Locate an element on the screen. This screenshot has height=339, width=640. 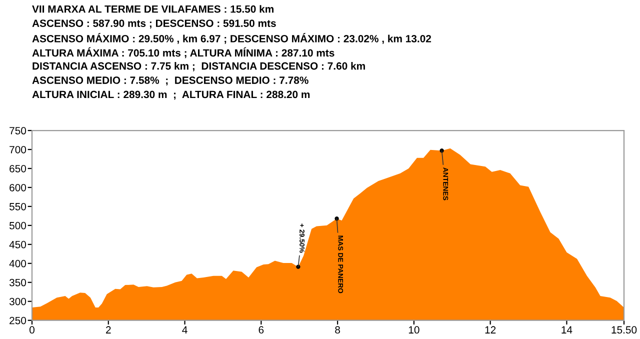
x-tick-label: 10 is located at coordinates (414, 330).